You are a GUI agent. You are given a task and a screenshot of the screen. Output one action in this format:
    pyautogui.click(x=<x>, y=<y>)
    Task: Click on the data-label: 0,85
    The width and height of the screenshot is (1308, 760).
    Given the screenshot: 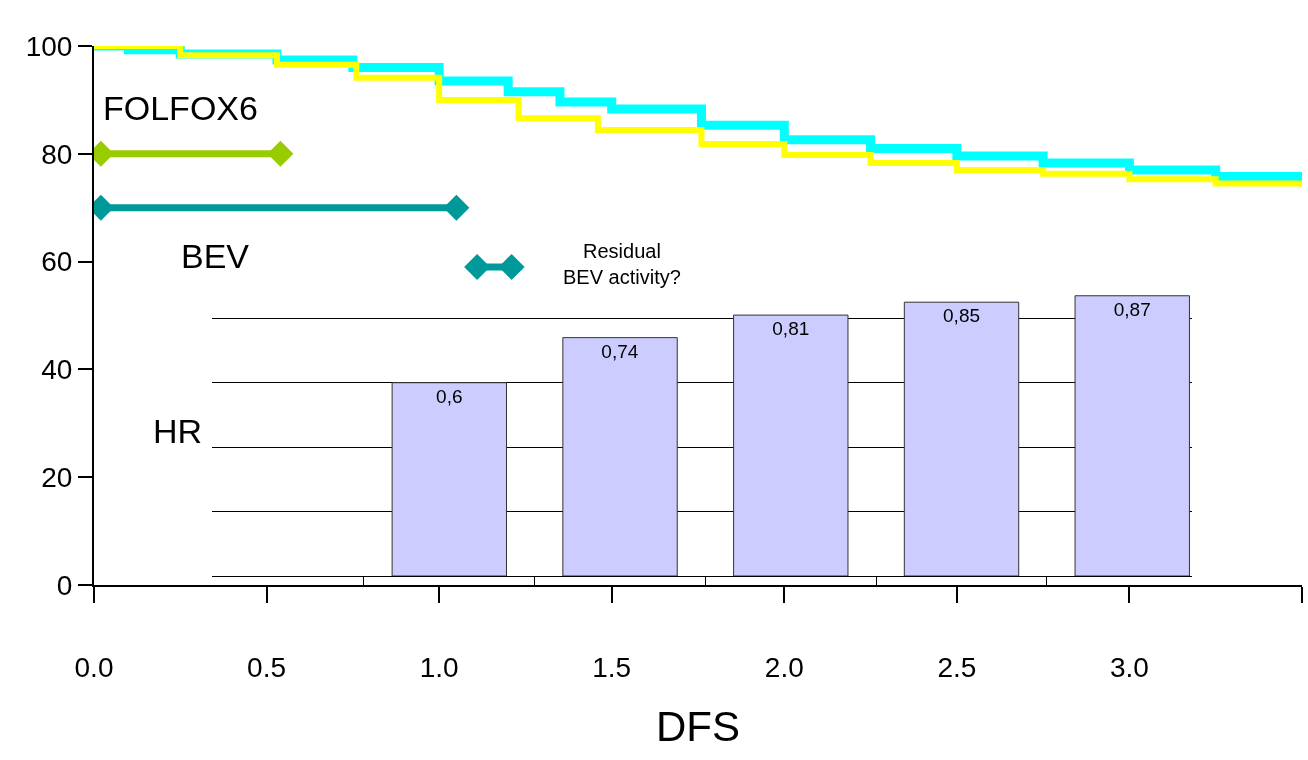 What is the action you would take?
    pyautogui.click(x=962, y=316)
    